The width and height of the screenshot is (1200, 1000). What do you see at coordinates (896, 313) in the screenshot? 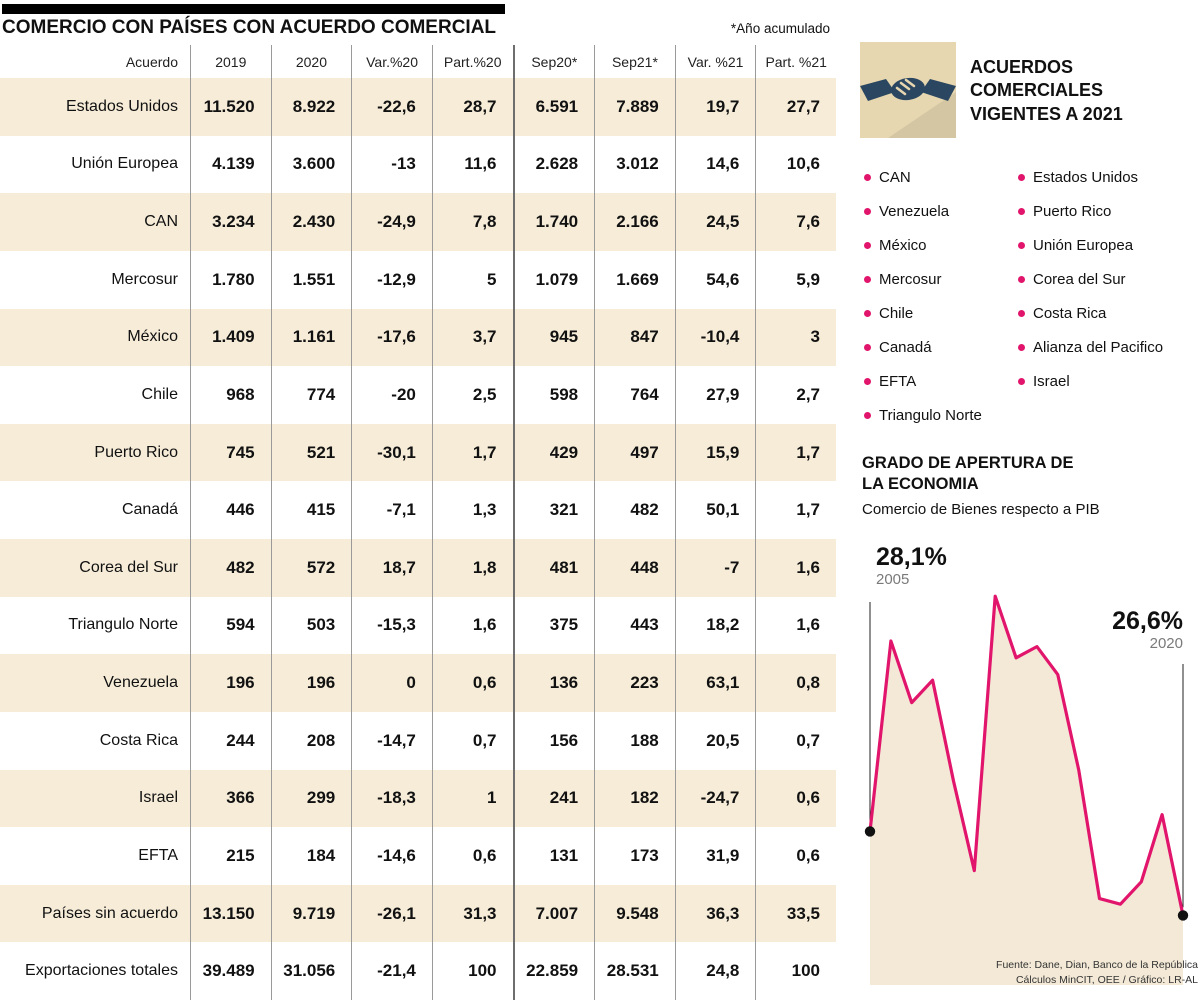
I see `agreement-label: Chile` at bounding box center [896, 313].